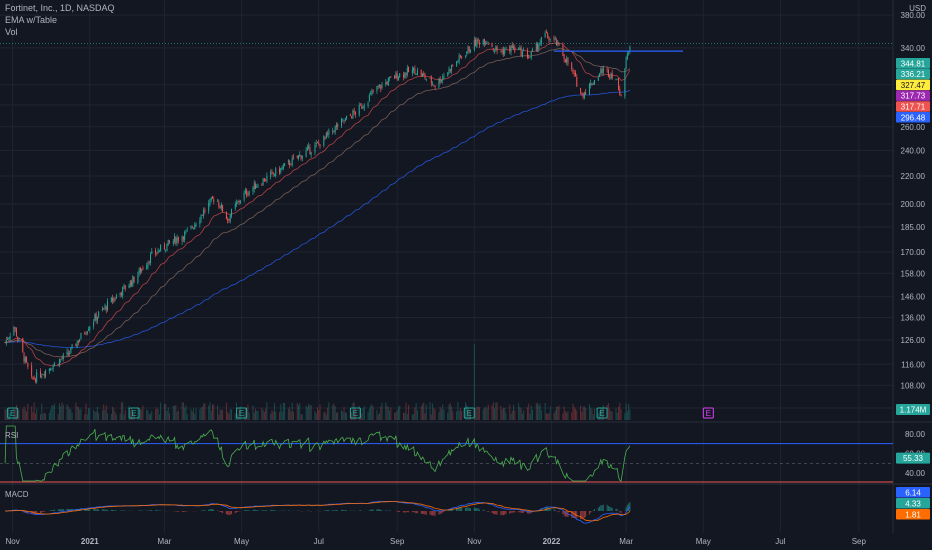 This screenshot has width=932, height=550. I want to click on price-flag-value: 336.21, so click(913, 74).